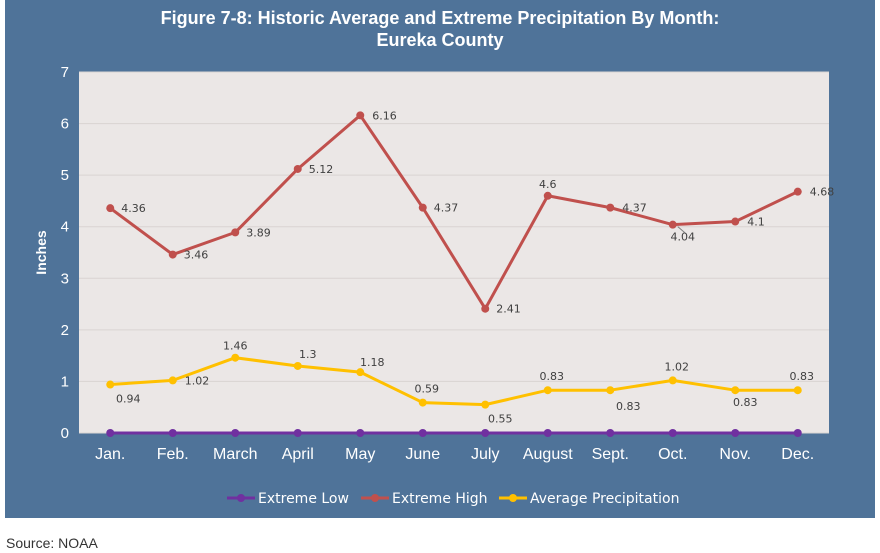  What do you see at coordinates (65, 124) in the screenshot?
I see `y-tick-label: 6` at bounding box center [65, 124].